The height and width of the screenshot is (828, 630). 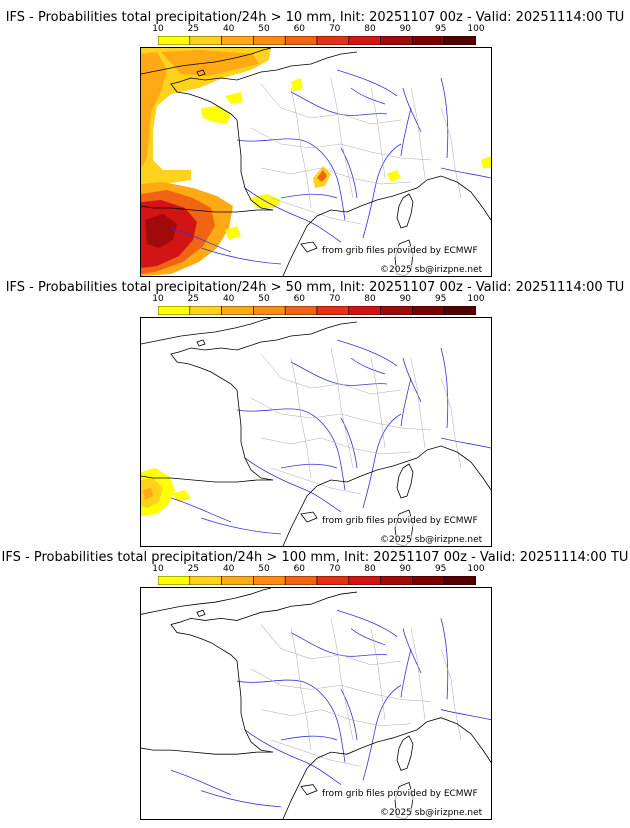 I want to click on precip-area-southwest-coast, so click(x=233, y=233).